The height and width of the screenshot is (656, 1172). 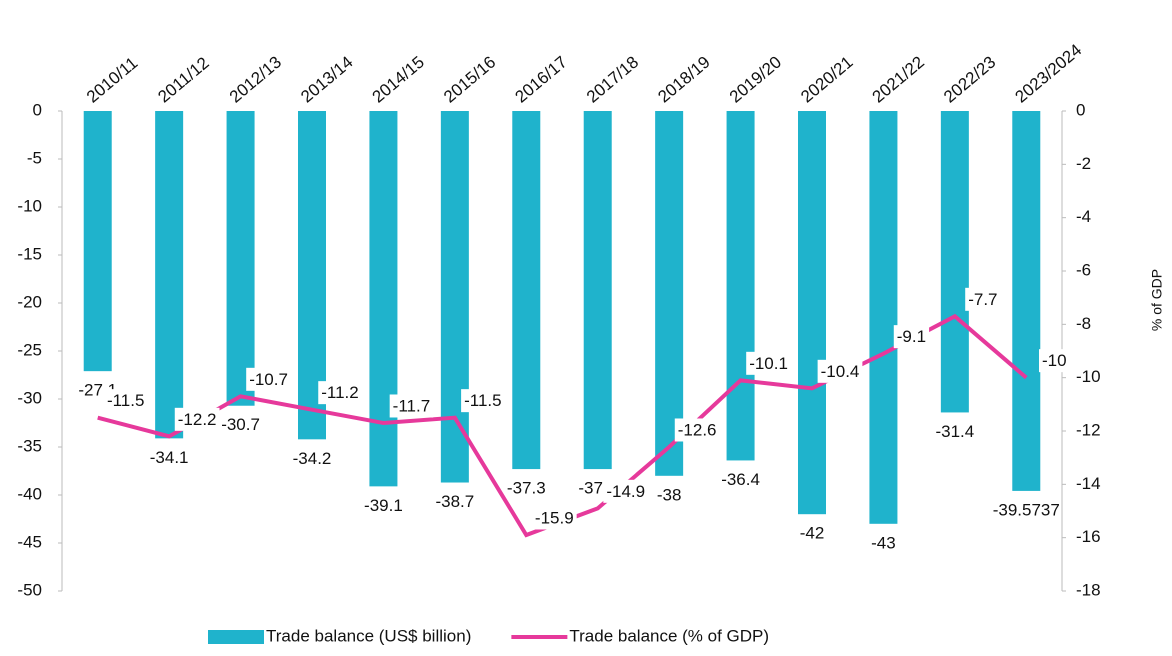 I want to click on x-tick-label: 2012/13, so click(x=255, y=79).